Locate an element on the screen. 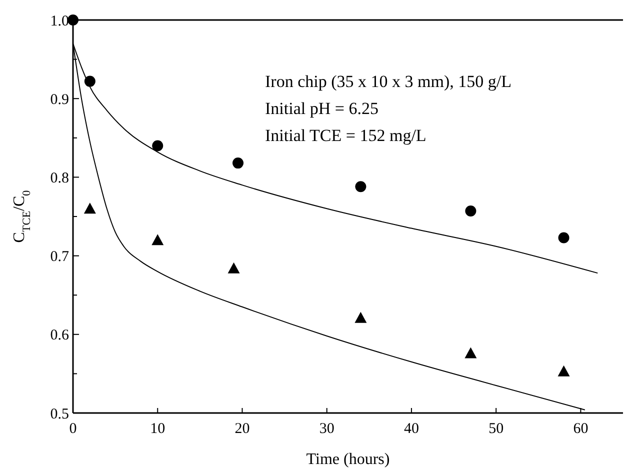  annotation: Iron chip (35 x 10 x 3 mm), 150 g/L is located at coordinates (388, 81).